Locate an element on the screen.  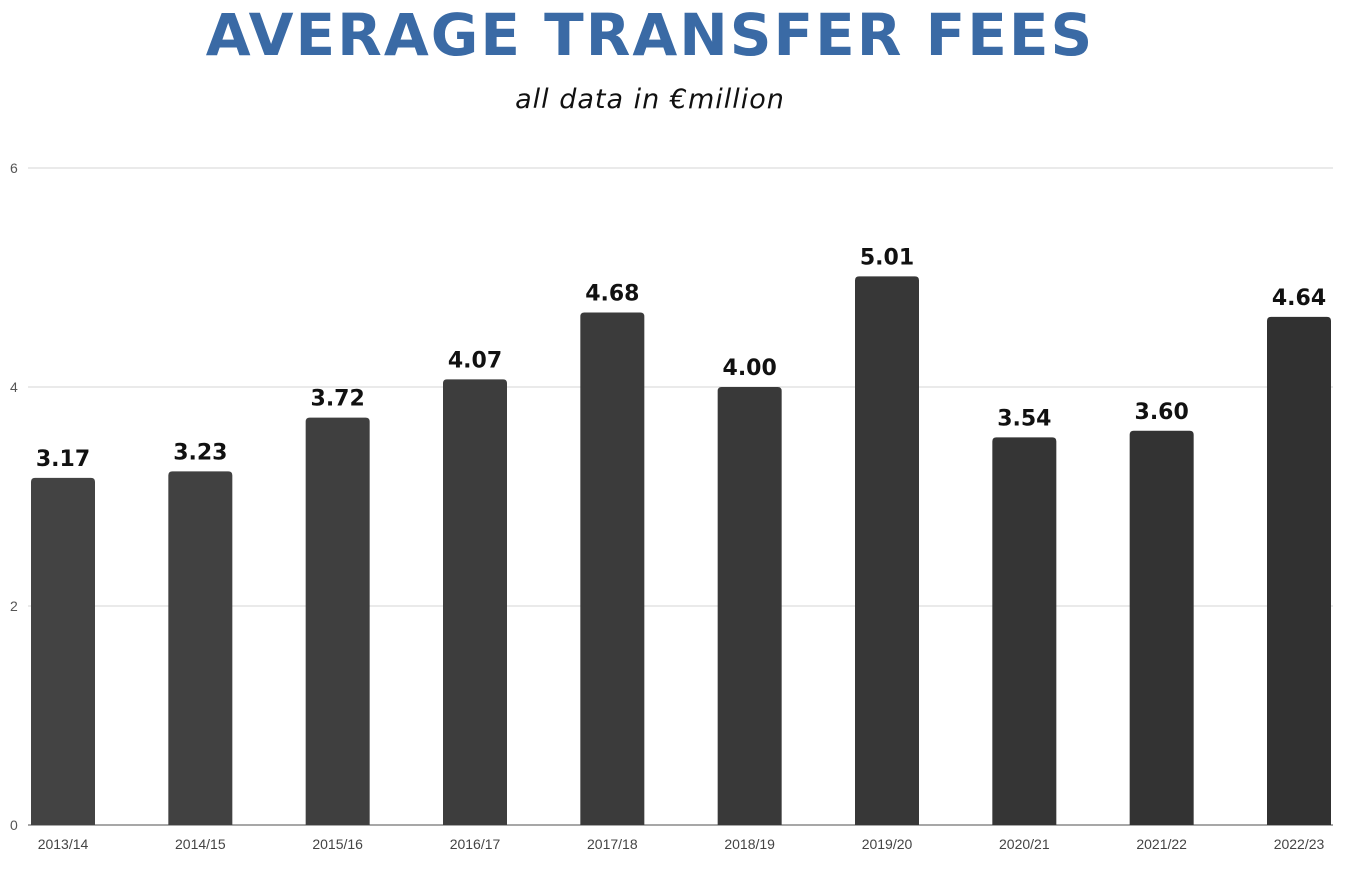
x-tick-label: 2016/17 is located at coordinates (475, 844).